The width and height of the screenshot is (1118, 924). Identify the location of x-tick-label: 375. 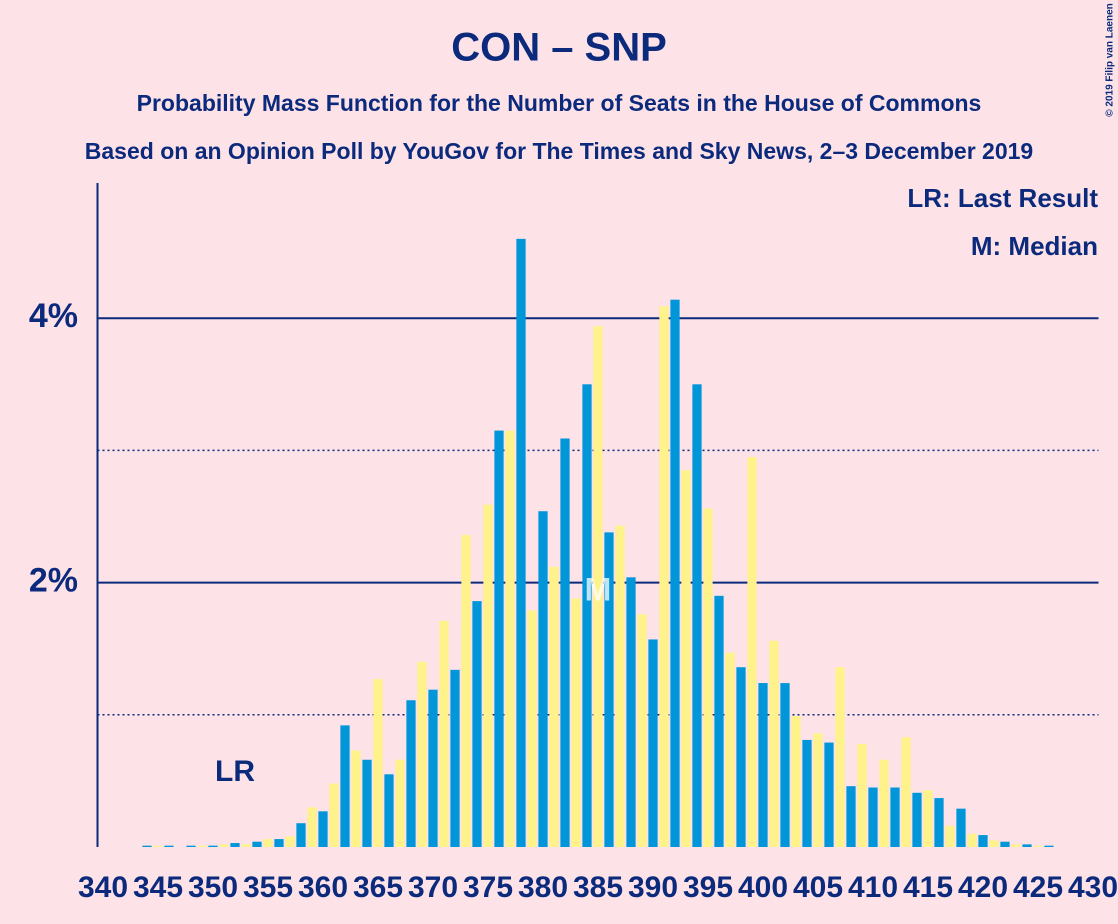
(488, 887).